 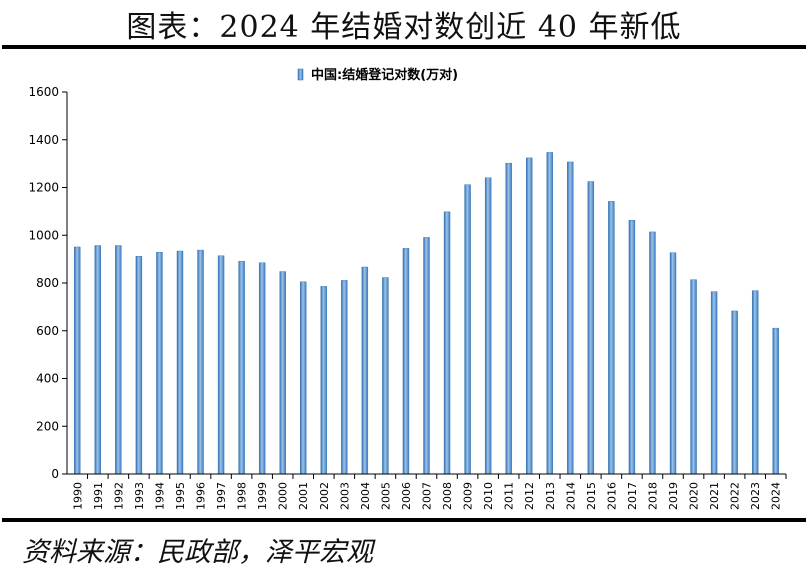 I want to click on source-note: 资料来源：民政部，泽平宏观, so click(x=197, y=552).